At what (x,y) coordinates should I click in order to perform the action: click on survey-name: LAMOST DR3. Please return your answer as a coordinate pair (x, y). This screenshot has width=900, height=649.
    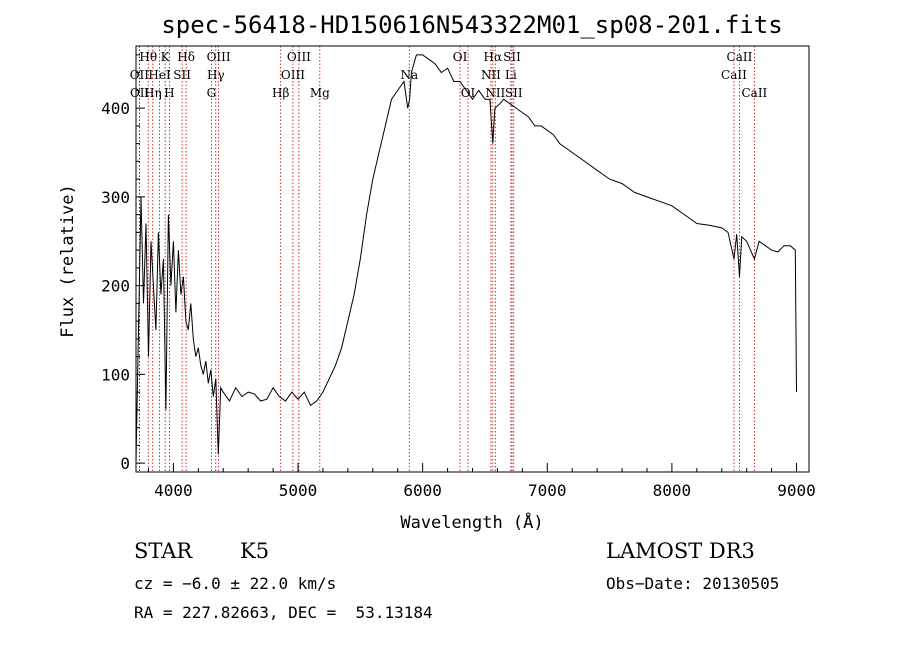
    Looking at the image, I should click on (680, 551).